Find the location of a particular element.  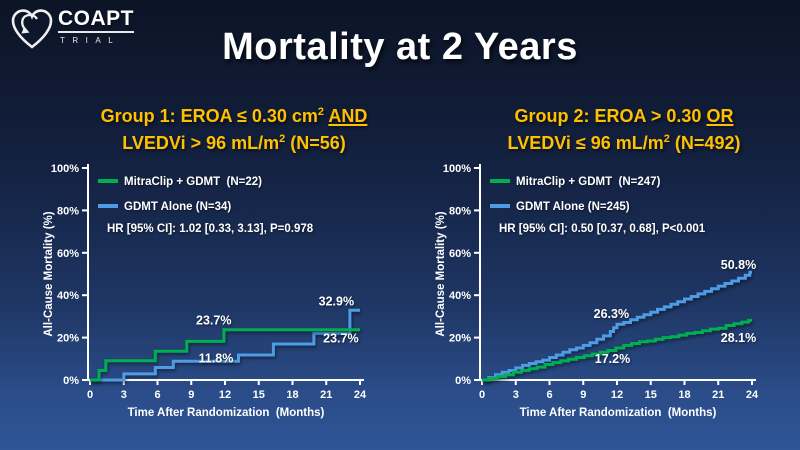

hr-ci-text: HR [95% CI]: 1.02 [0.33, 3.13], P=0.978 is located at coordinates (210, 229).